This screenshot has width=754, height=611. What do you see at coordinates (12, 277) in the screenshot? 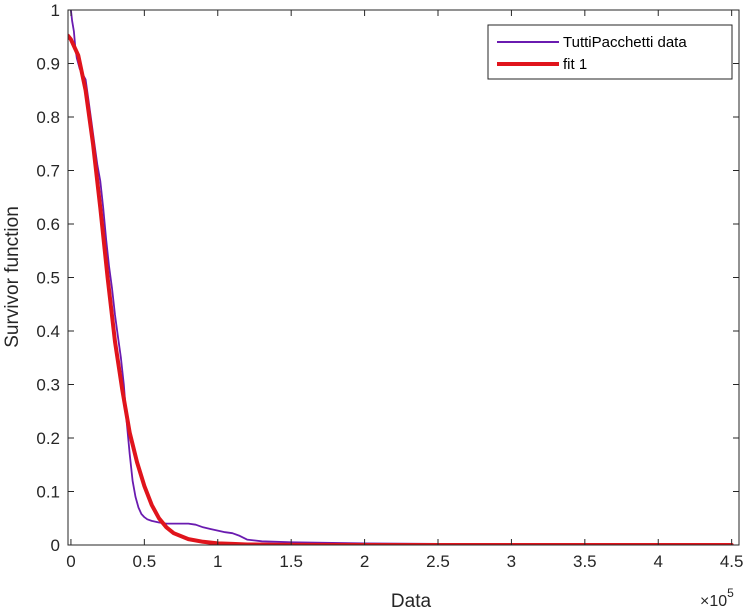
I see `y-axis-label: Survivor function` at bounding box center [12, 277].